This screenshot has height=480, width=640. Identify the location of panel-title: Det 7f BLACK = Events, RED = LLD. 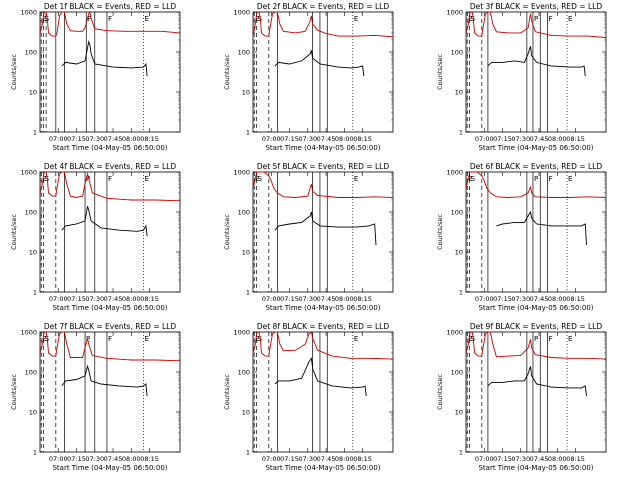
(110, 326).